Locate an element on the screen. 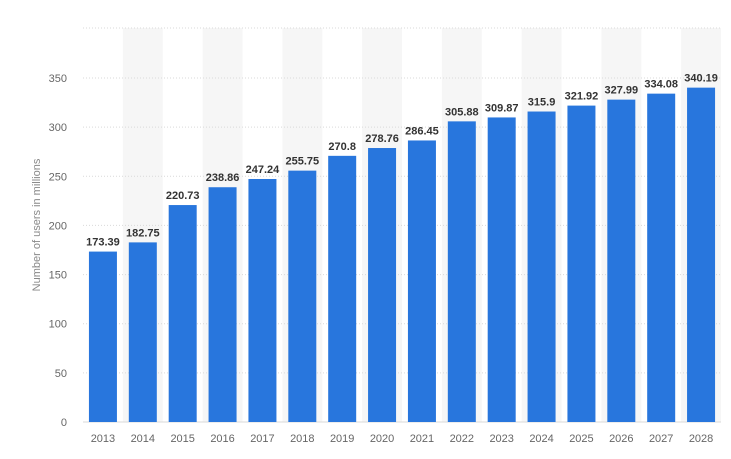 The width and height of the screenshot is (731, 459). x-tick-label: 2015 is located at coordinates (182, 439).